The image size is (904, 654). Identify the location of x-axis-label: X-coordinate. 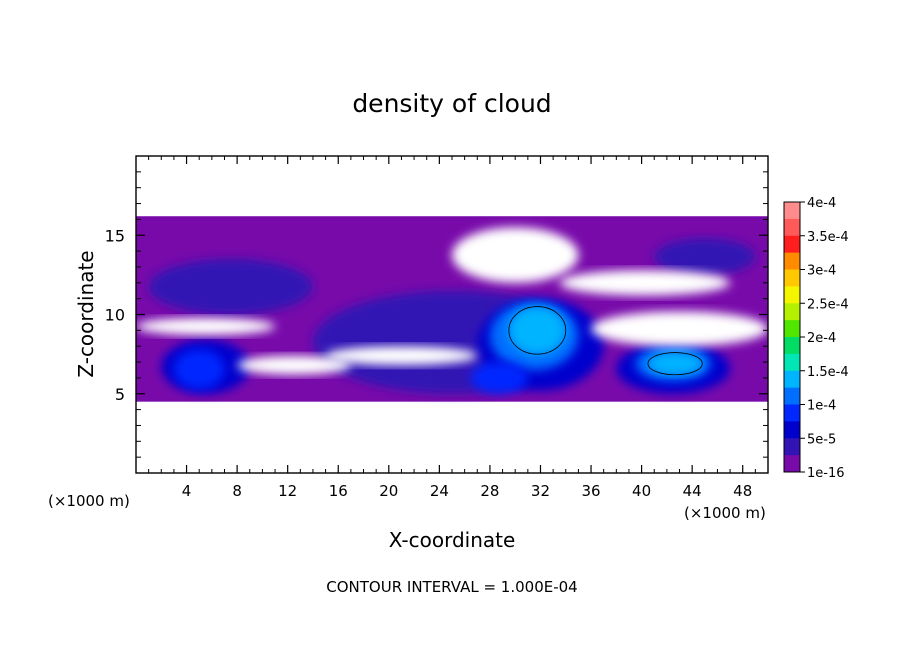
(452, 540).